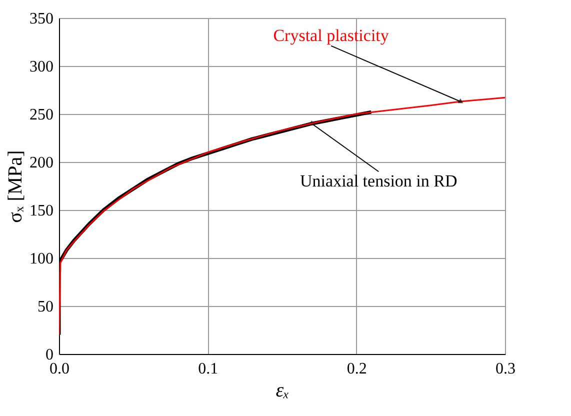 The width and height of the screenshot is (571, 416). Describe the element at coordinates (42, 163) in the screenshot. I see `y-tick-label: 200` at that location.